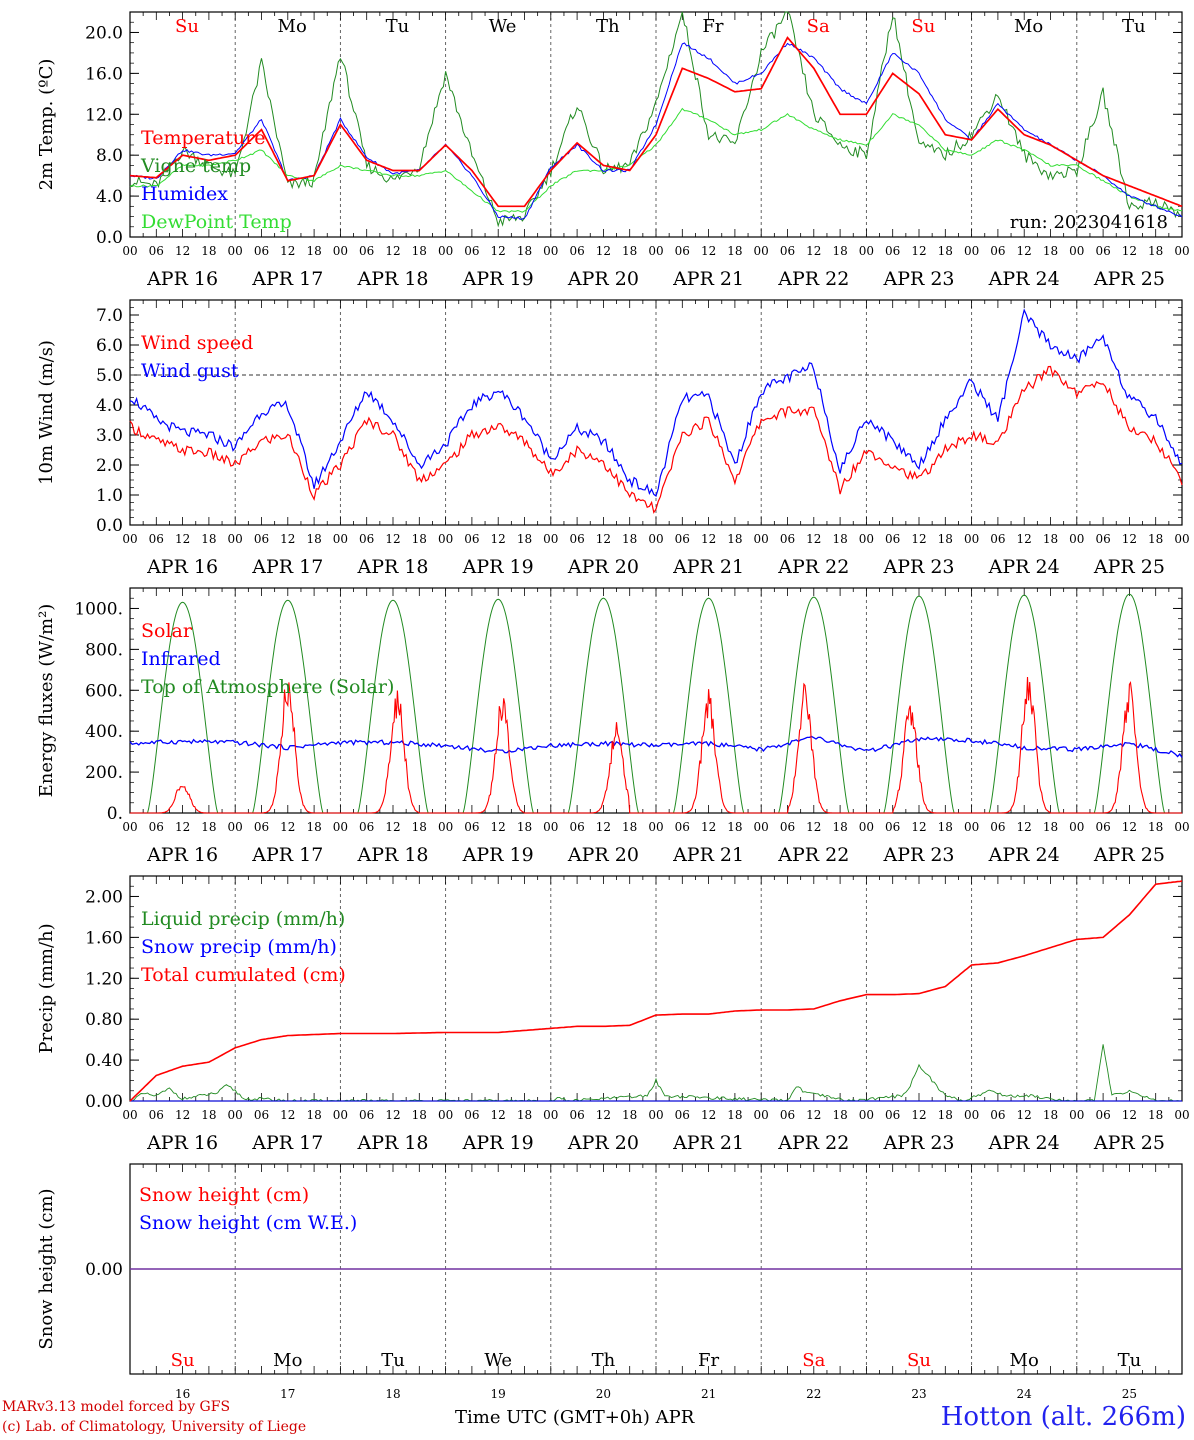 The height and width of the screenshot is (1440, 1194). Describe the element at coordinates (195, 166) in the screenshot. I see `legend-entry: Vigne temp` at that location.